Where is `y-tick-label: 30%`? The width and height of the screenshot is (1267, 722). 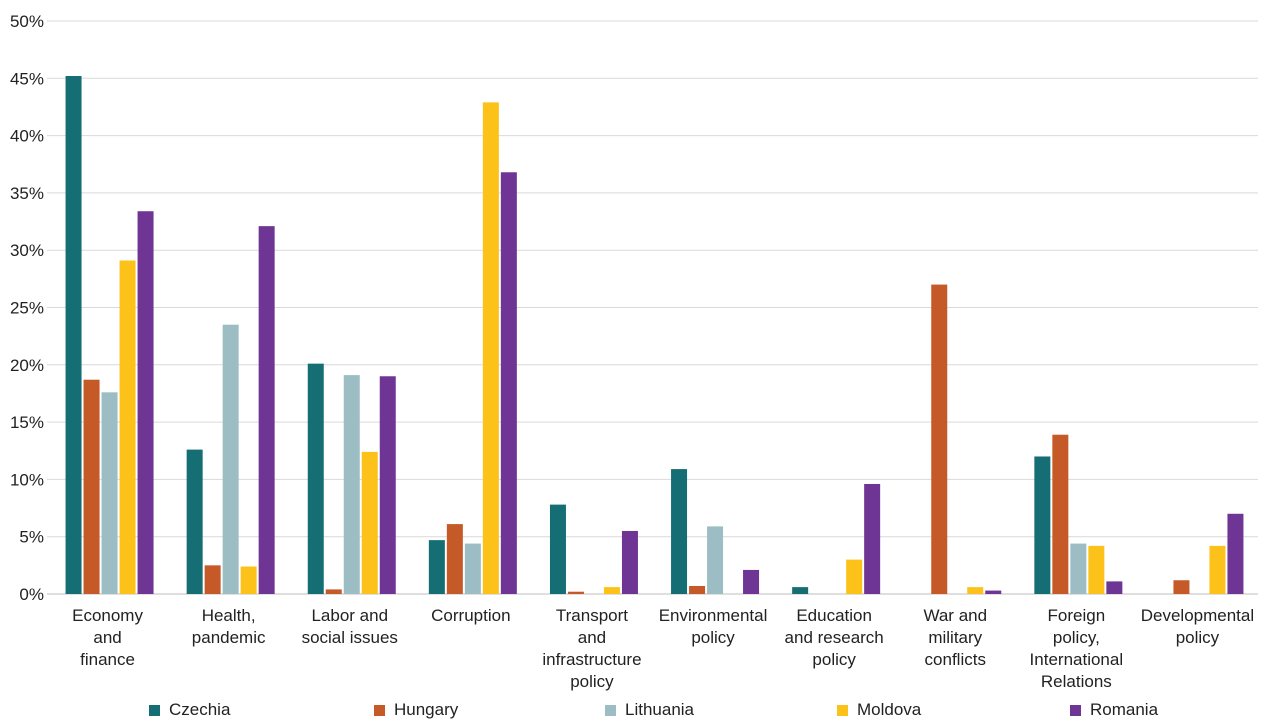
y-tick-label: 30% is located at coordinates (27, 250).